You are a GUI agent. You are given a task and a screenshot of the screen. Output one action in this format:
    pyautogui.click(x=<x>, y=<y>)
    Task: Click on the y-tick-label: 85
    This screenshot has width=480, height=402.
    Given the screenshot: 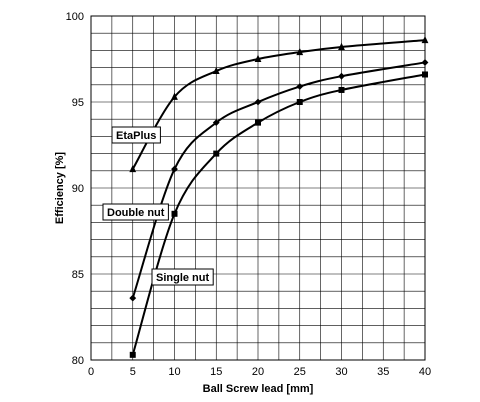 What is the action you would take?
    pyautogui.click(x=78, y=275)
    